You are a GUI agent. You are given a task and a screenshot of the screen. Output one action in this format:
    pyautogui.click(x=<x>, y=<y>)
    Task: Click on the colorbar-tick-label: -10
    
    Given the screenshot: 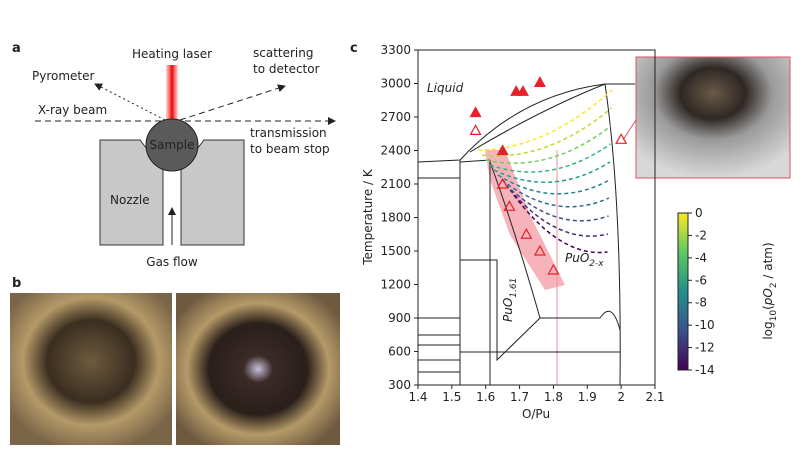 What is the action you would take?
    pyautogui.click(x=705, y=325)
    